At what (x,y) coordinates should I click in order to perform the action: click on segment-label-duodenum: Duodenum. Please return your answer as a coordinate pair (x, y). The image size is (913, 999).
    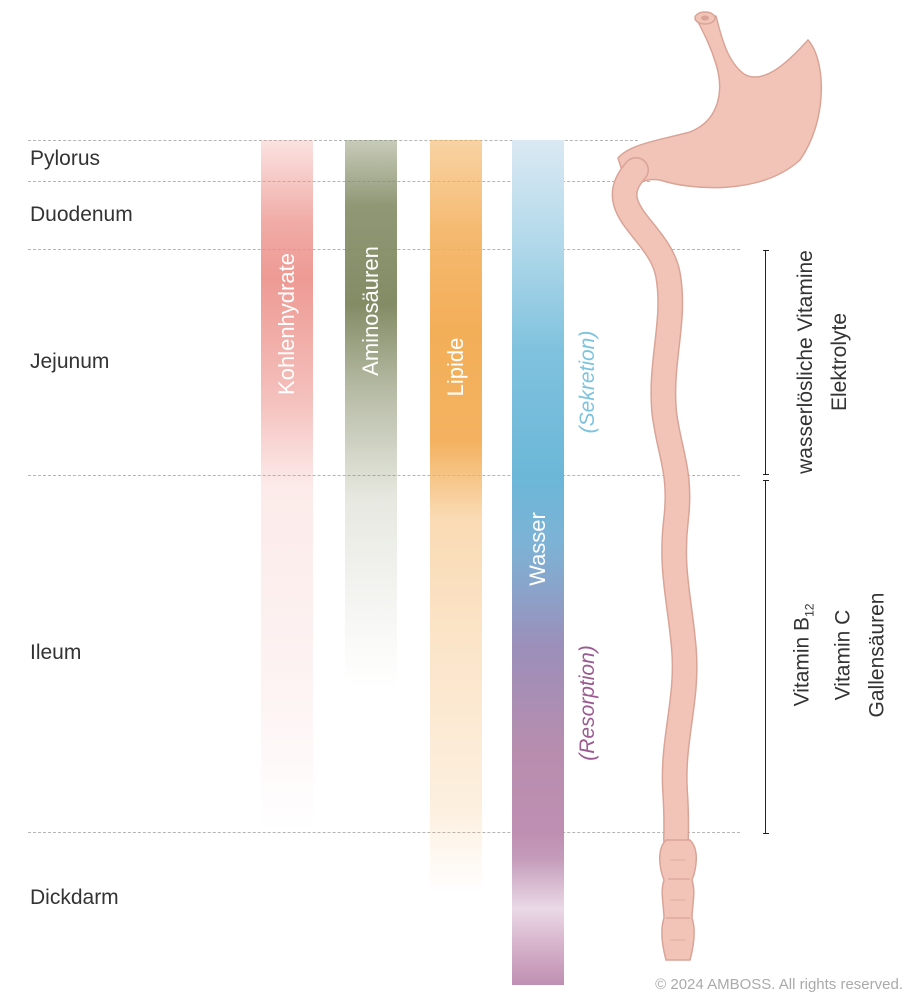
    Looking at the image, I should click on (81, 214).